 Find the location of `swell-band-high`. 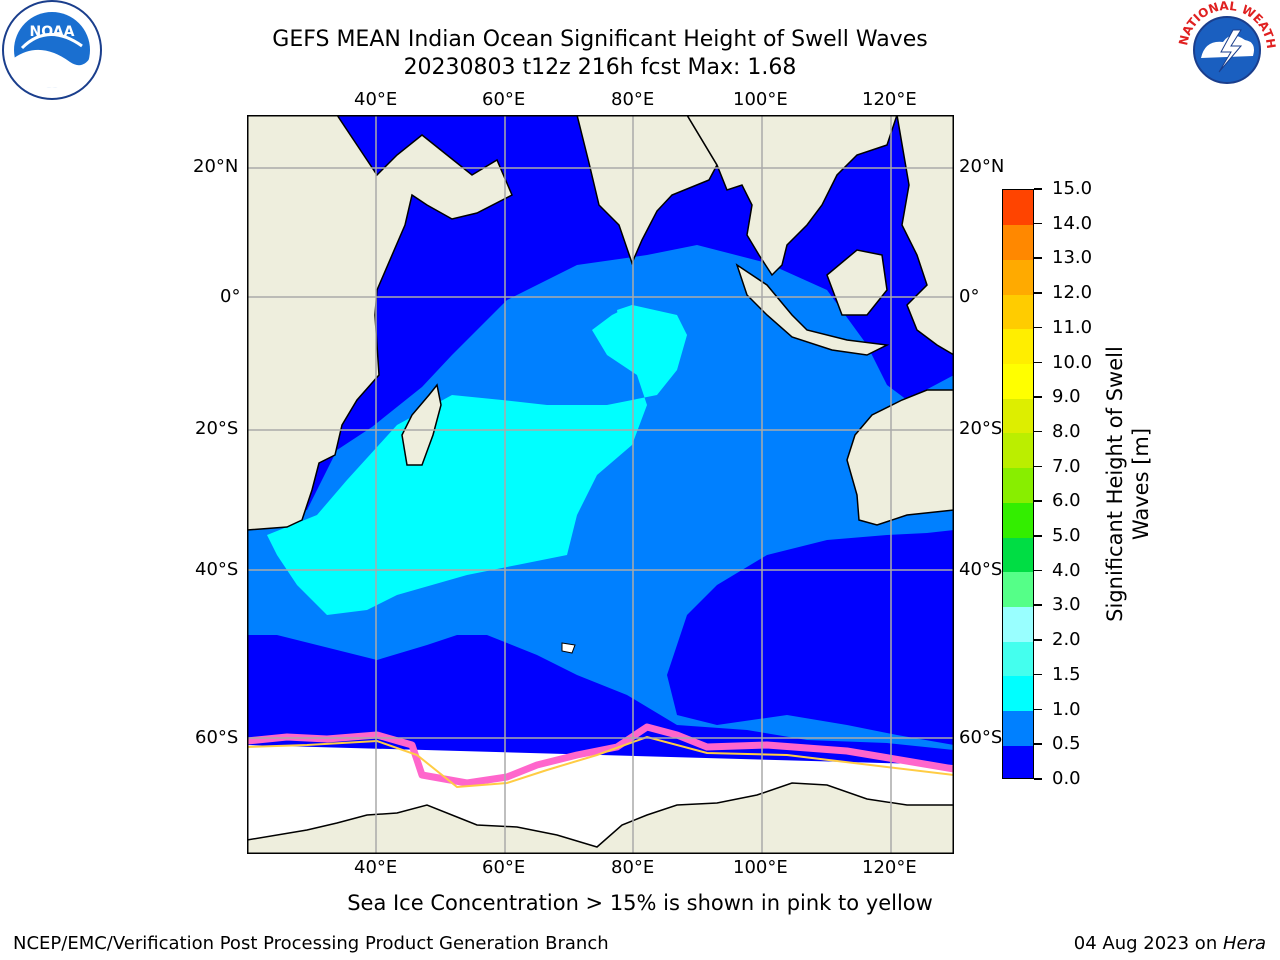

swell-band-high is located at coordinates (477, 460).